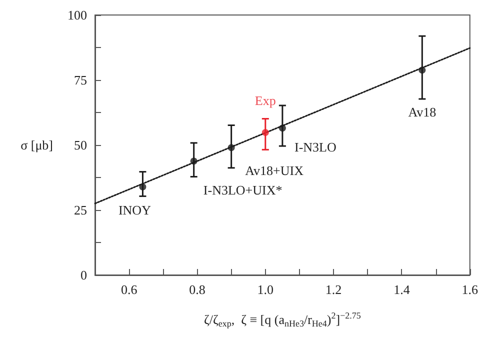 The height and width of the screenshot is (341, 489). Describe the element at coordinates (83, 275) in the screenshot. I see `y-tick-label: 0` at that location.